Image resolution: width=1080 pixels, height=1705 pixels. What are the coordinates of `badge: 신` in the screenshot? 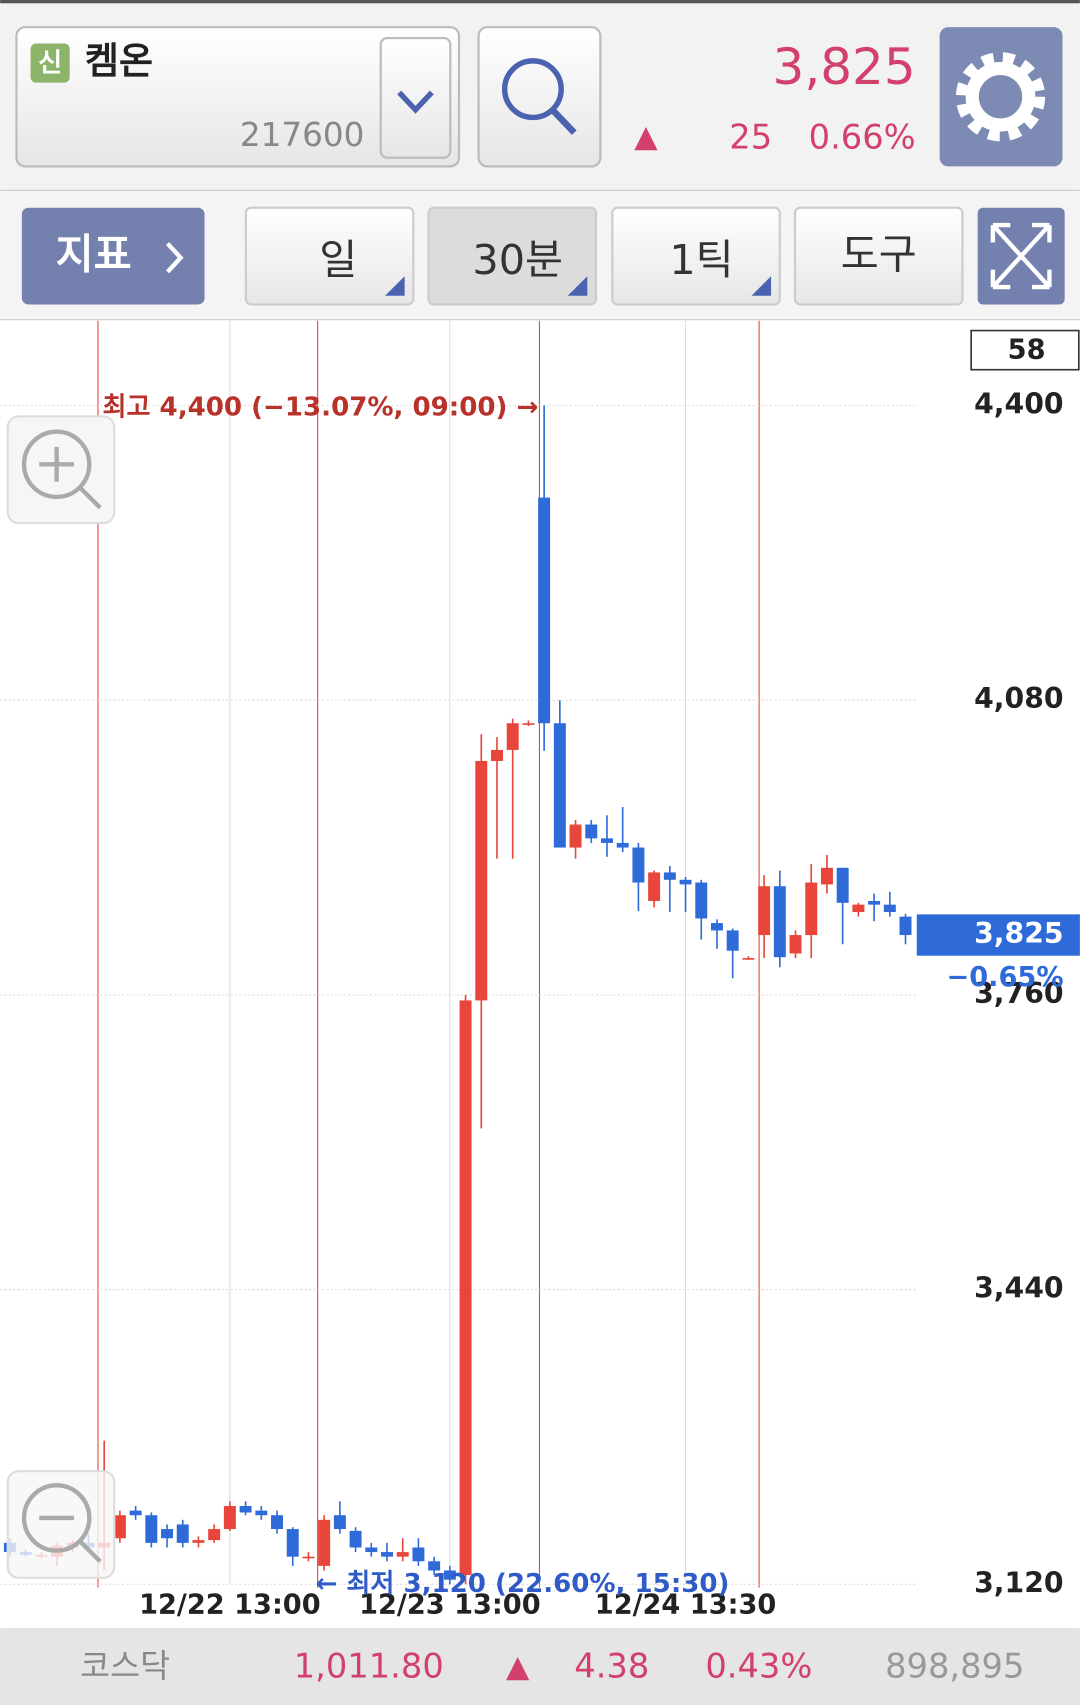 It's located at (50, 64).